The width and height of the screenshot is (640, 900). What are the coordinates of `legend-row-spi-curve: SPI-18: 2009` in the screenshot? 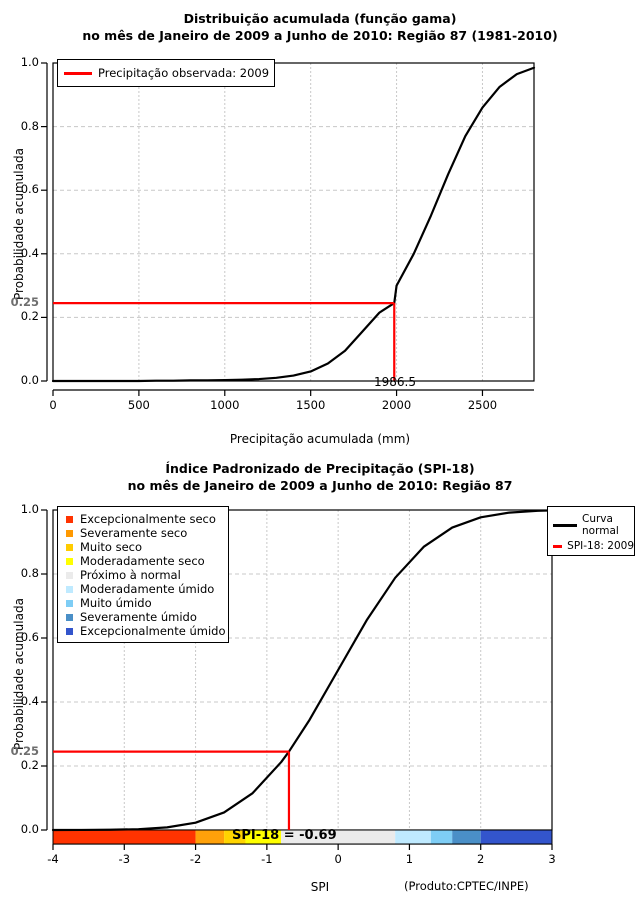 It's located at (591, 546).